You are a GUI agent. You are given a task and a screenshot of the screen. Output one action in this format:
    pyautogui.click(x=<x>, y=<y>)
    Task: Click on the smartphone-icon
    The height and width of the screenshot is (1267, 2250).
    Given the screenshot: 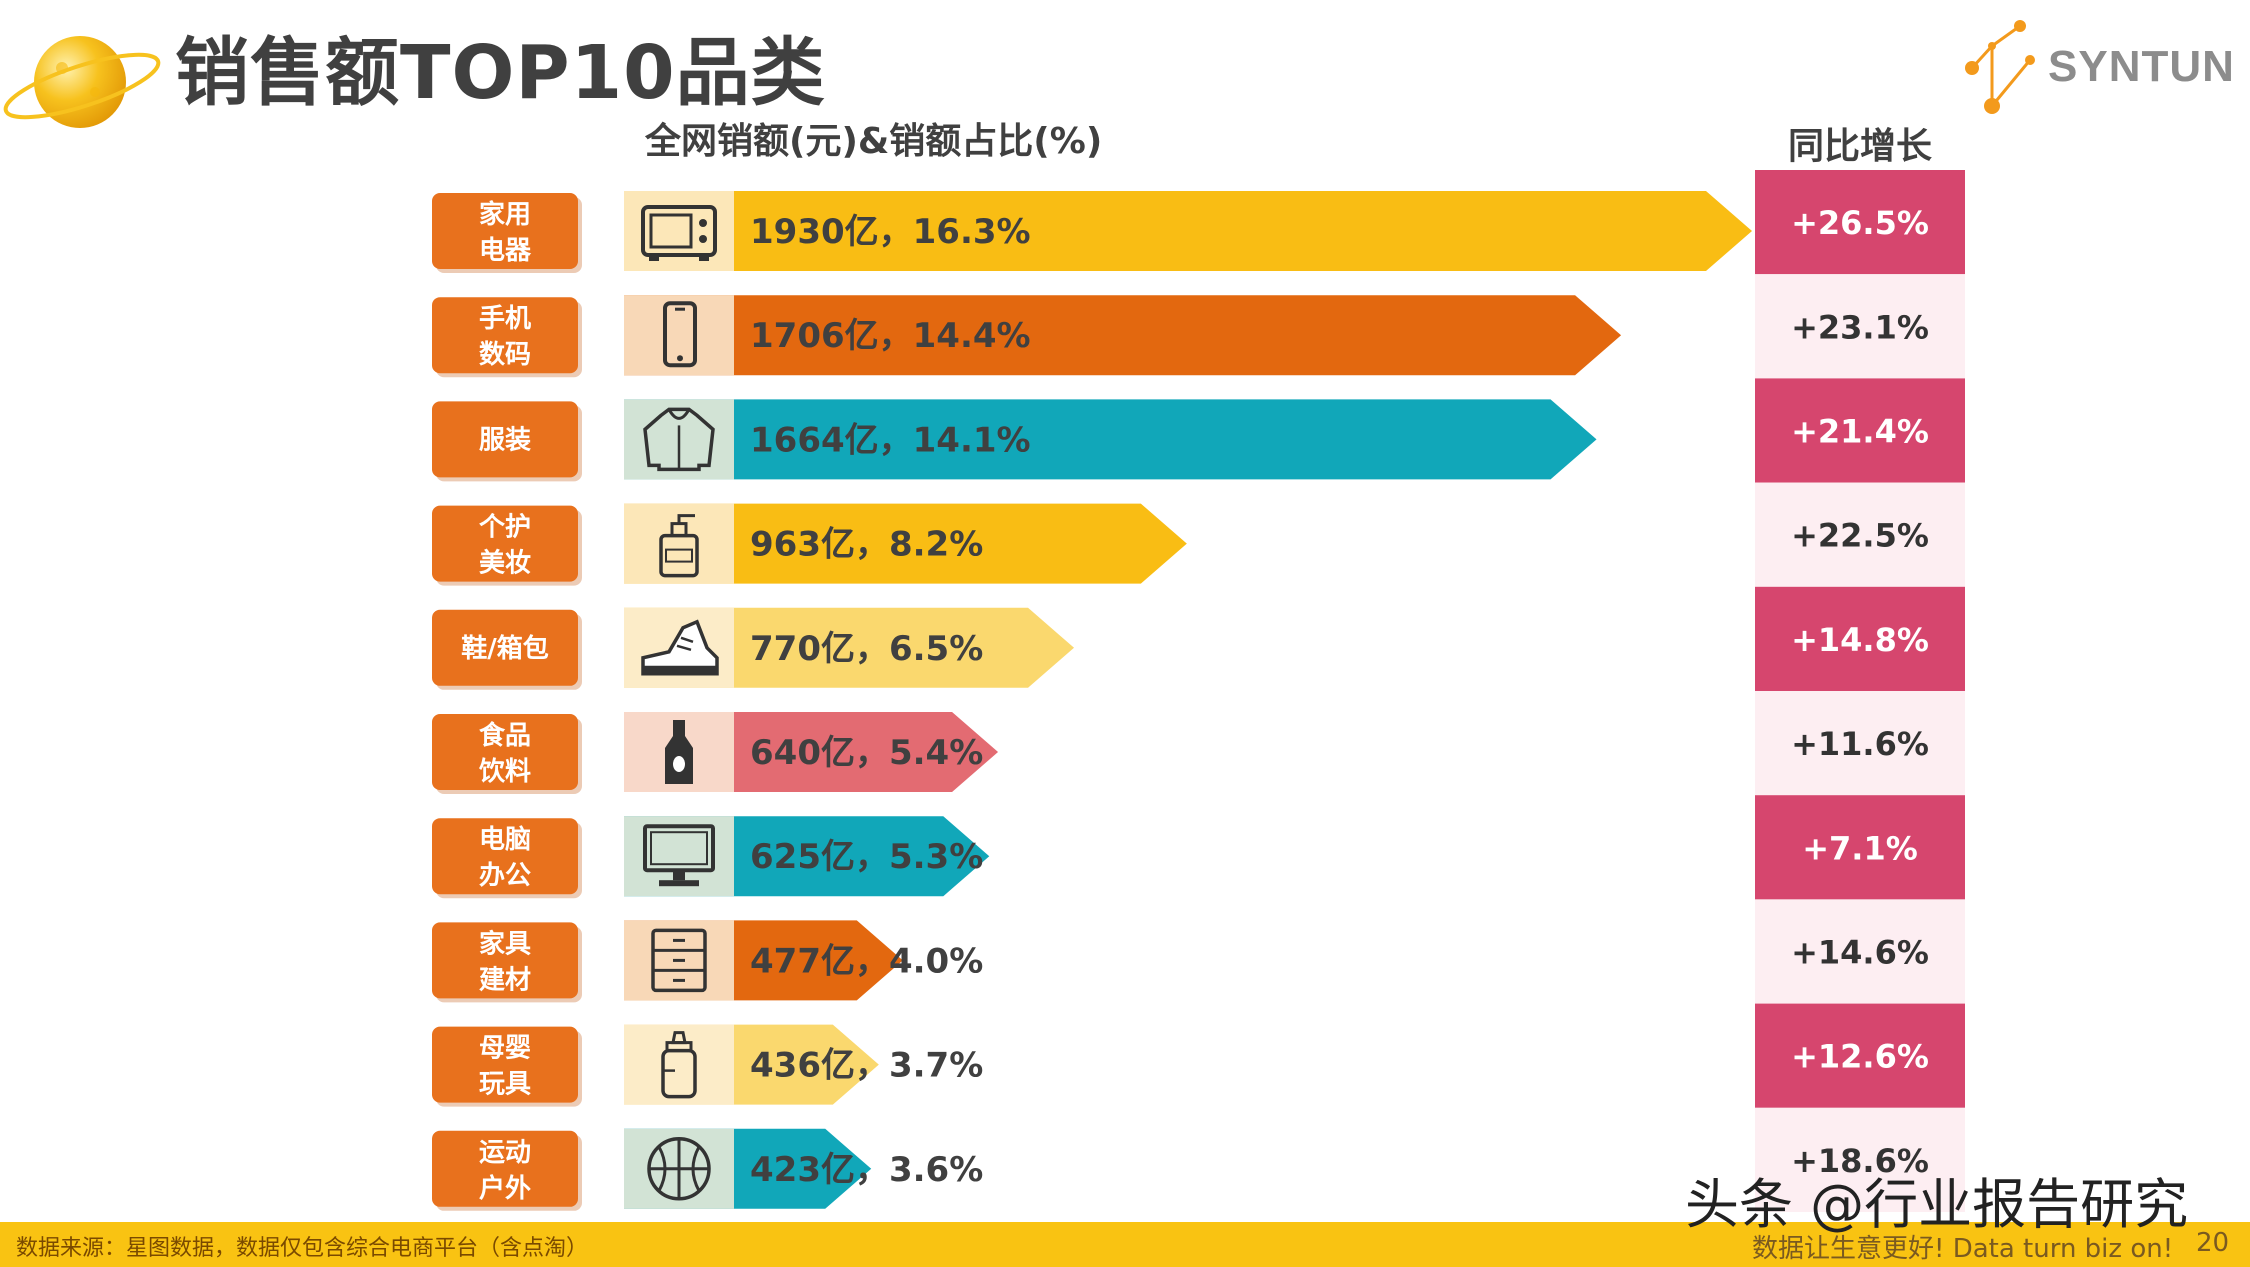 What is the action you would take?
    pyautogui.click(x=680, y=334)
    